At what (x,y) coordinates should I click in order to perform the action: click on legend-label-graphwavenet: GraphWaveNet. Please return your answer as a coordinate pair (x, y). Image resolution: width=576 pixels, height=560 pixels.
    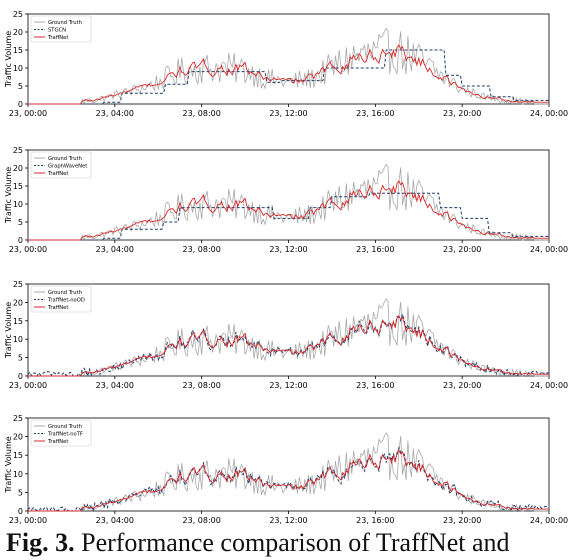
    Looking at the image, I should click on (67, 167).